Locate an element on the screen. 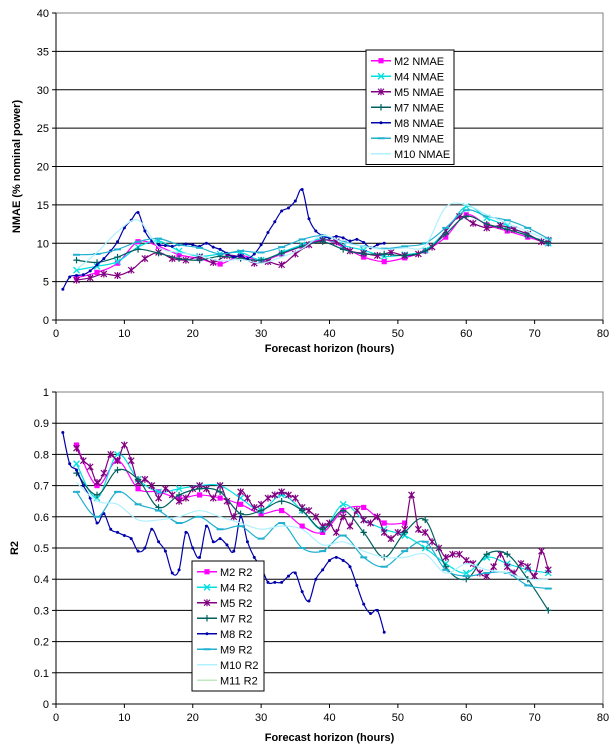 The width and height of the screenshot is (613, 749). series-m9-r2 is located at coordinates (312, 540).